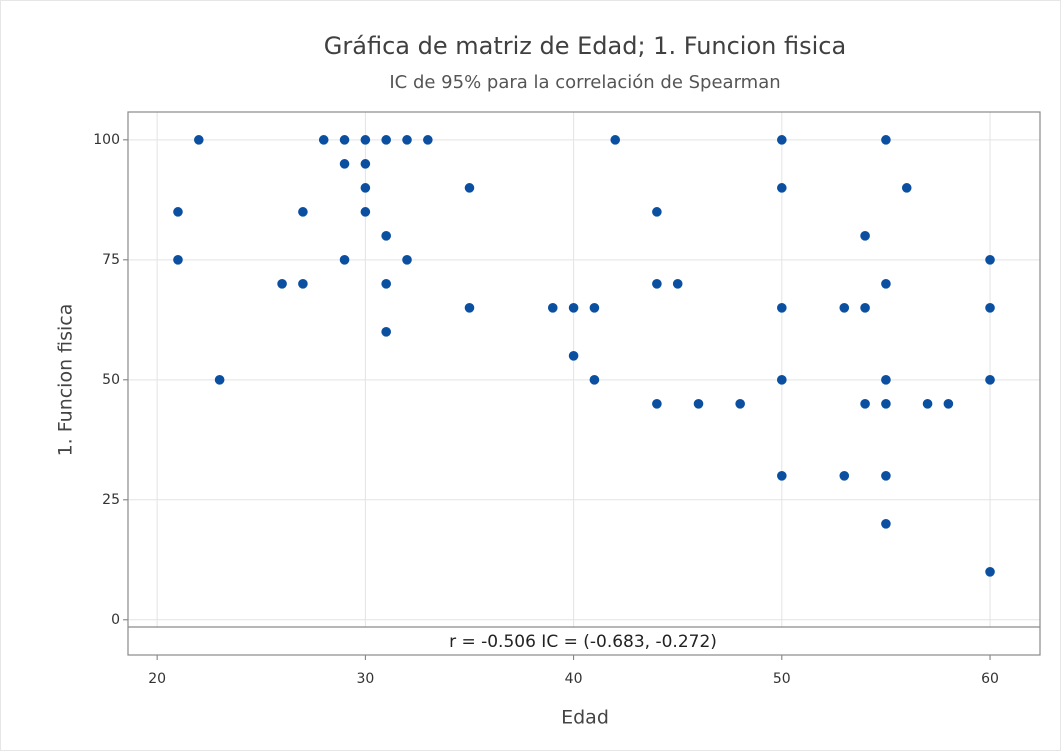 The height and width of the screenshot is (755, 1061). Describe the element at coordinates (111, 500) in the screenshot. I see `y-tick-label: 25` at that location.